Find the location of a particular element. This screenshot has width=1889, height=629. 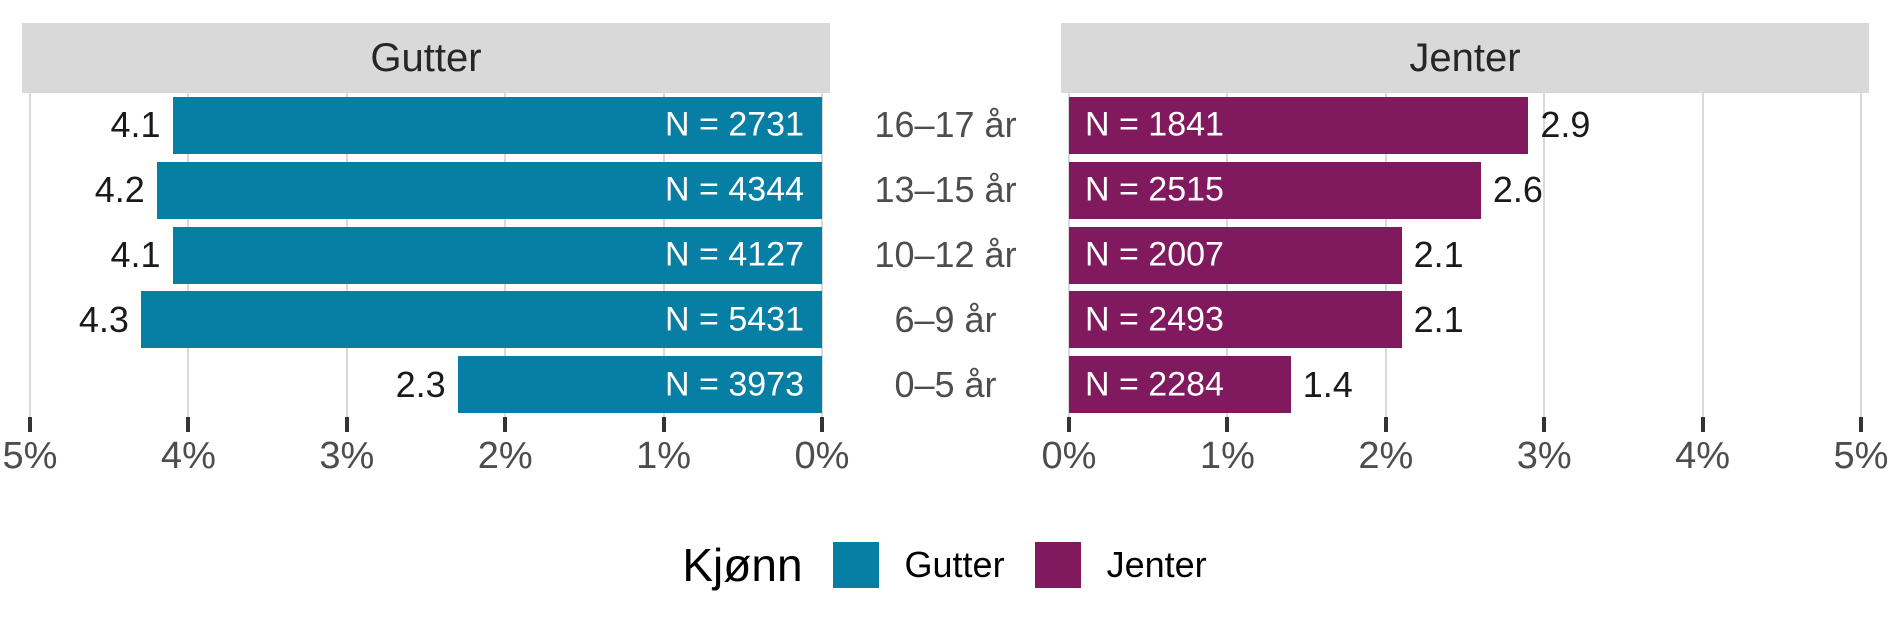

legend-swatch-jenter is located at coordinates (1057, 565).